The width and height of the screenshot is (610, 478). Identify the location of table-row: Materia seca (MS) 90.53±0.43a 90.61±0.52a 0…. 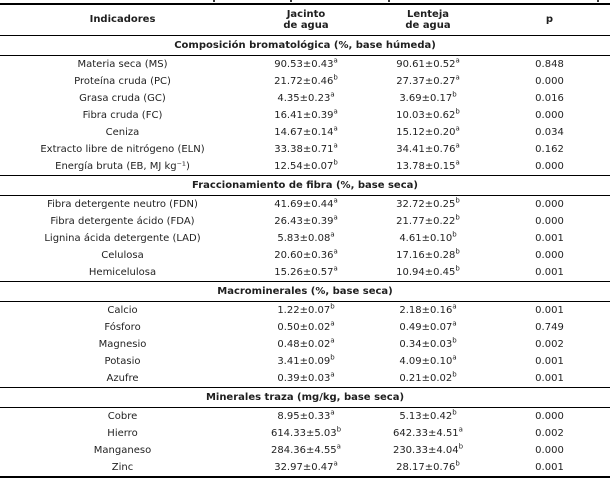
(305, 64).